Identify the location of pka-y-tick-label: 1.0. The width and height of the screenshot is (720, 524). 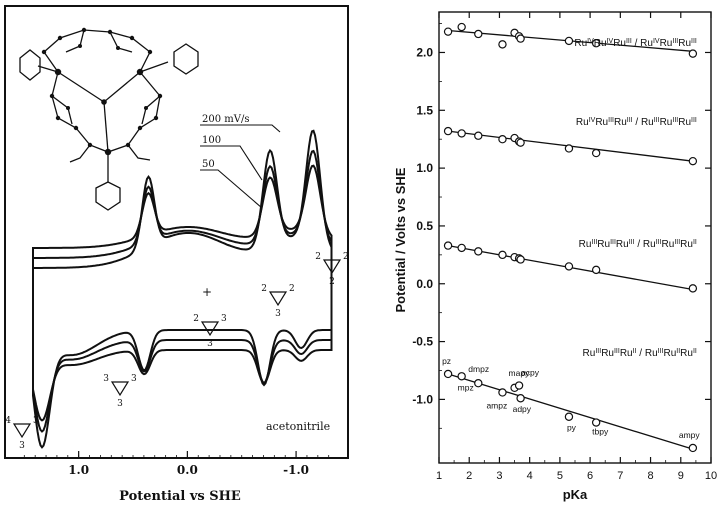
(424, 168).